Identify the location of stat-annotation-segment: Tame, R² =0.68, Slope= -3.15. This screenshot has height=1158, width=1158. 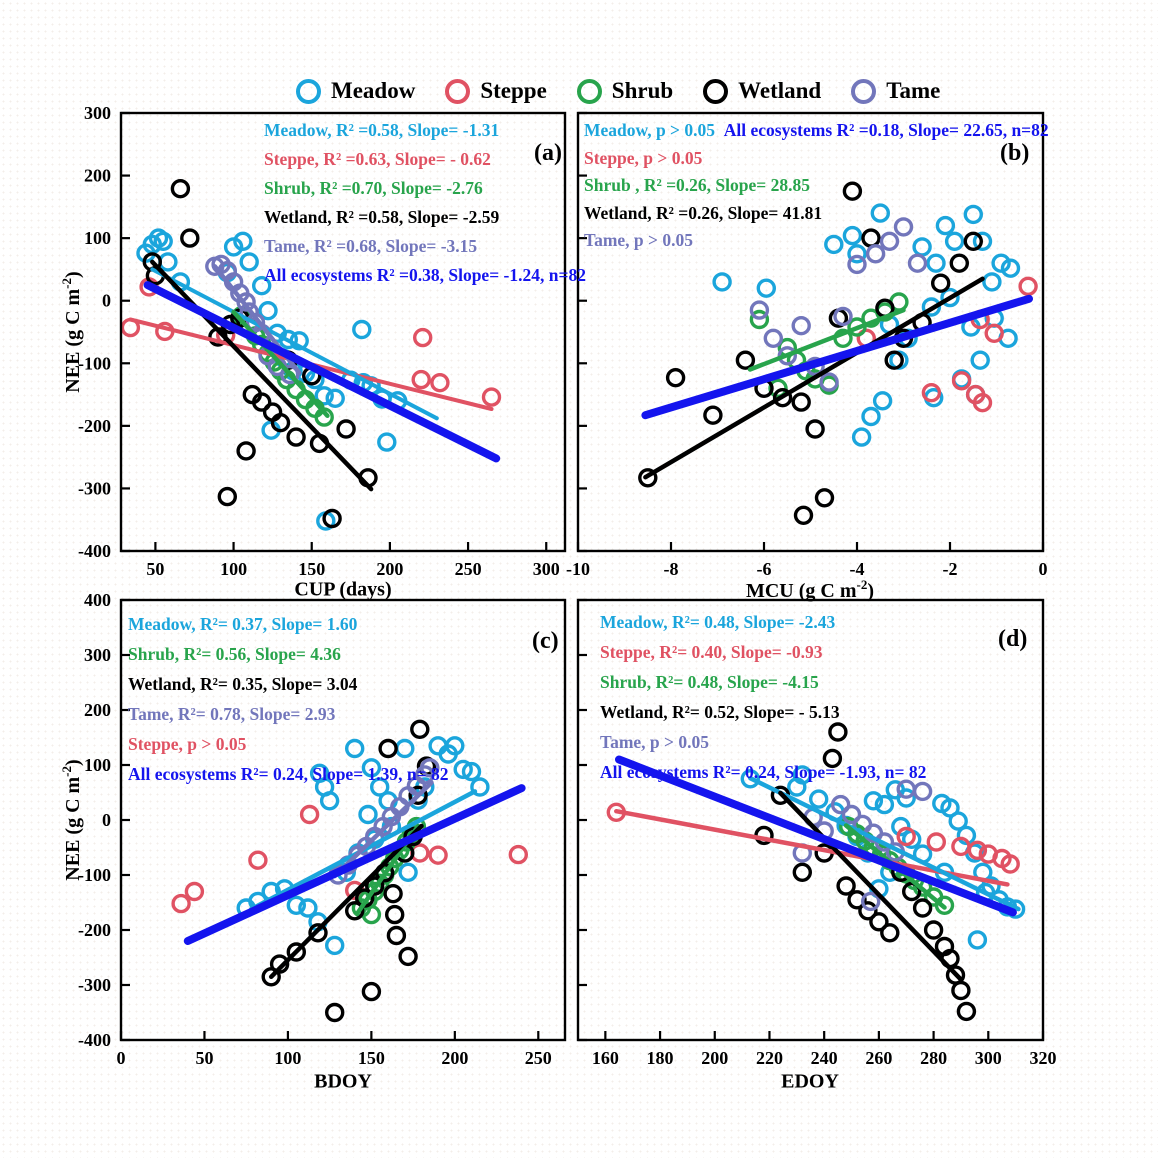
(371, 246).